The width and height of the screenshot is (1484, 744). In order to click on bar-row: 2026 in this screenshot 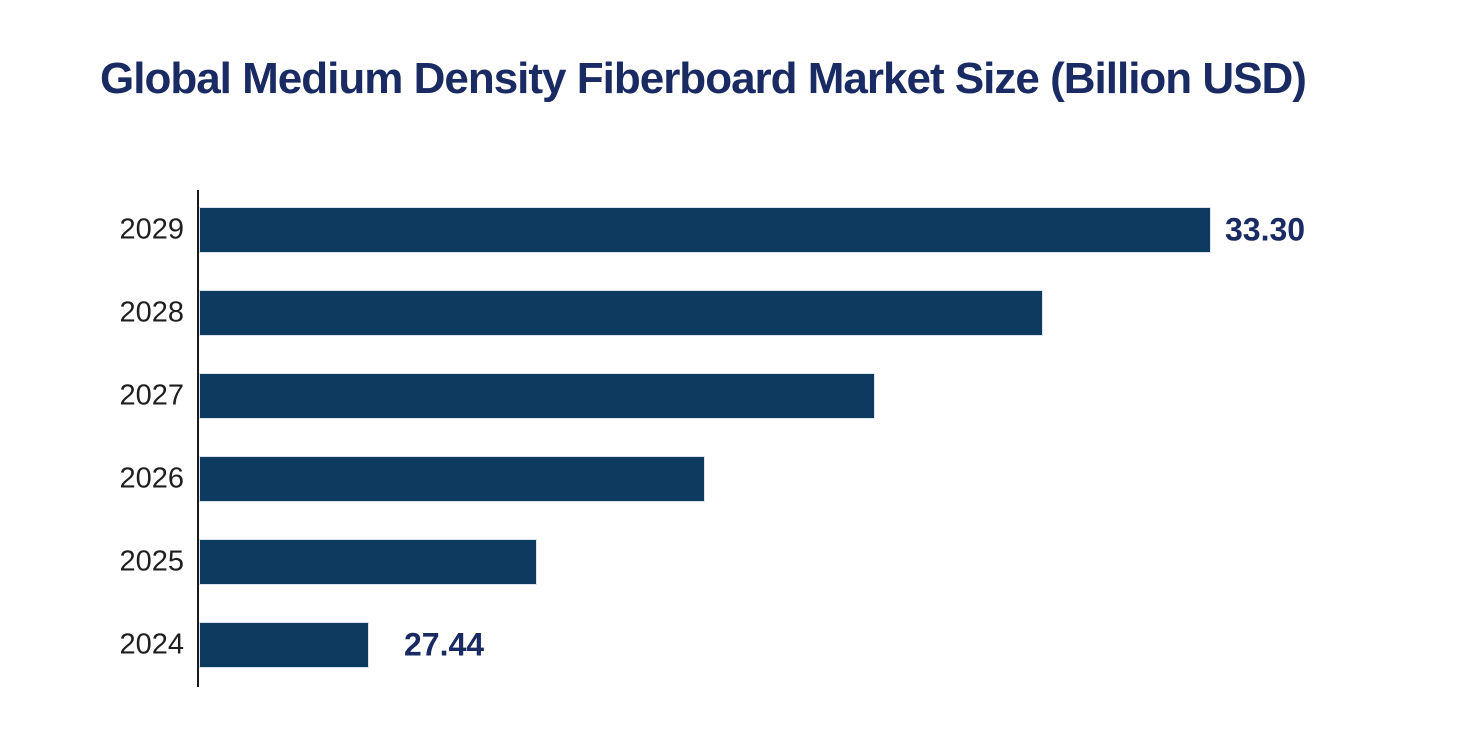, I will do `click(770, 479)`.